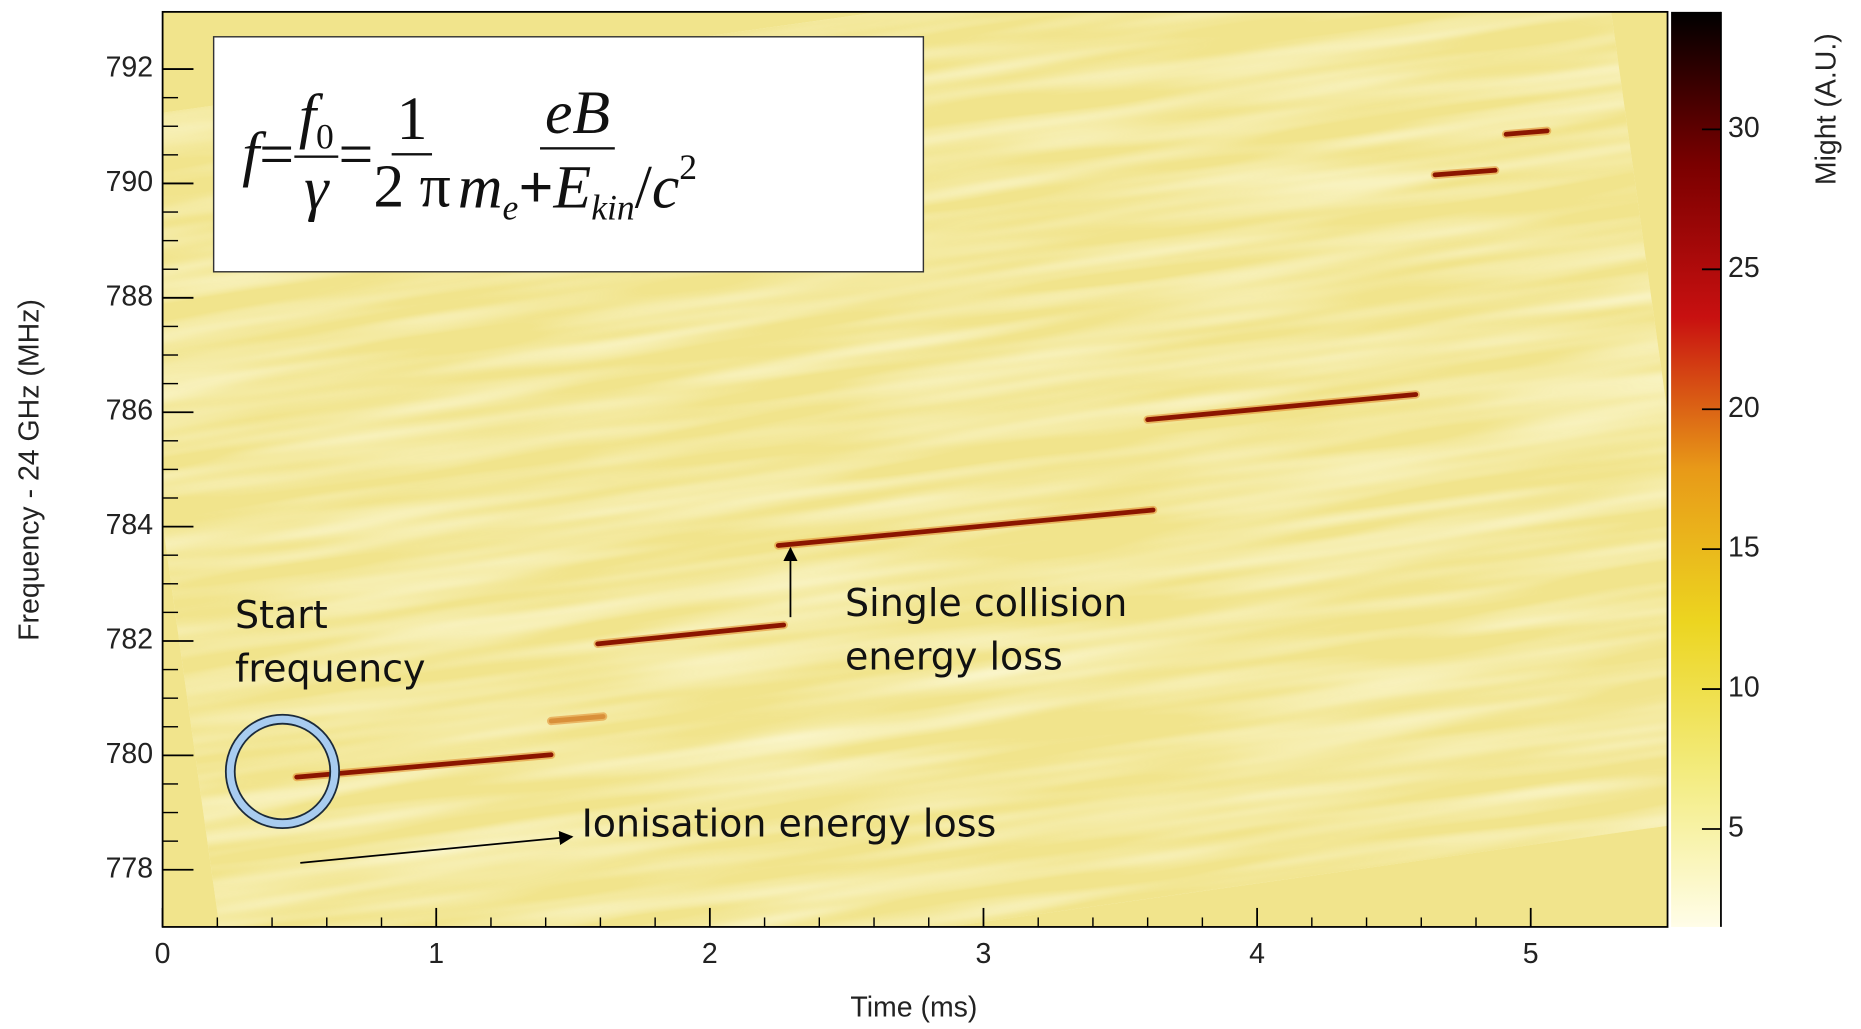 The image size is (1861, 1029). Describe the element at coordinates (643, 187) in the screenshot. I see `formula-part: /` at that location.